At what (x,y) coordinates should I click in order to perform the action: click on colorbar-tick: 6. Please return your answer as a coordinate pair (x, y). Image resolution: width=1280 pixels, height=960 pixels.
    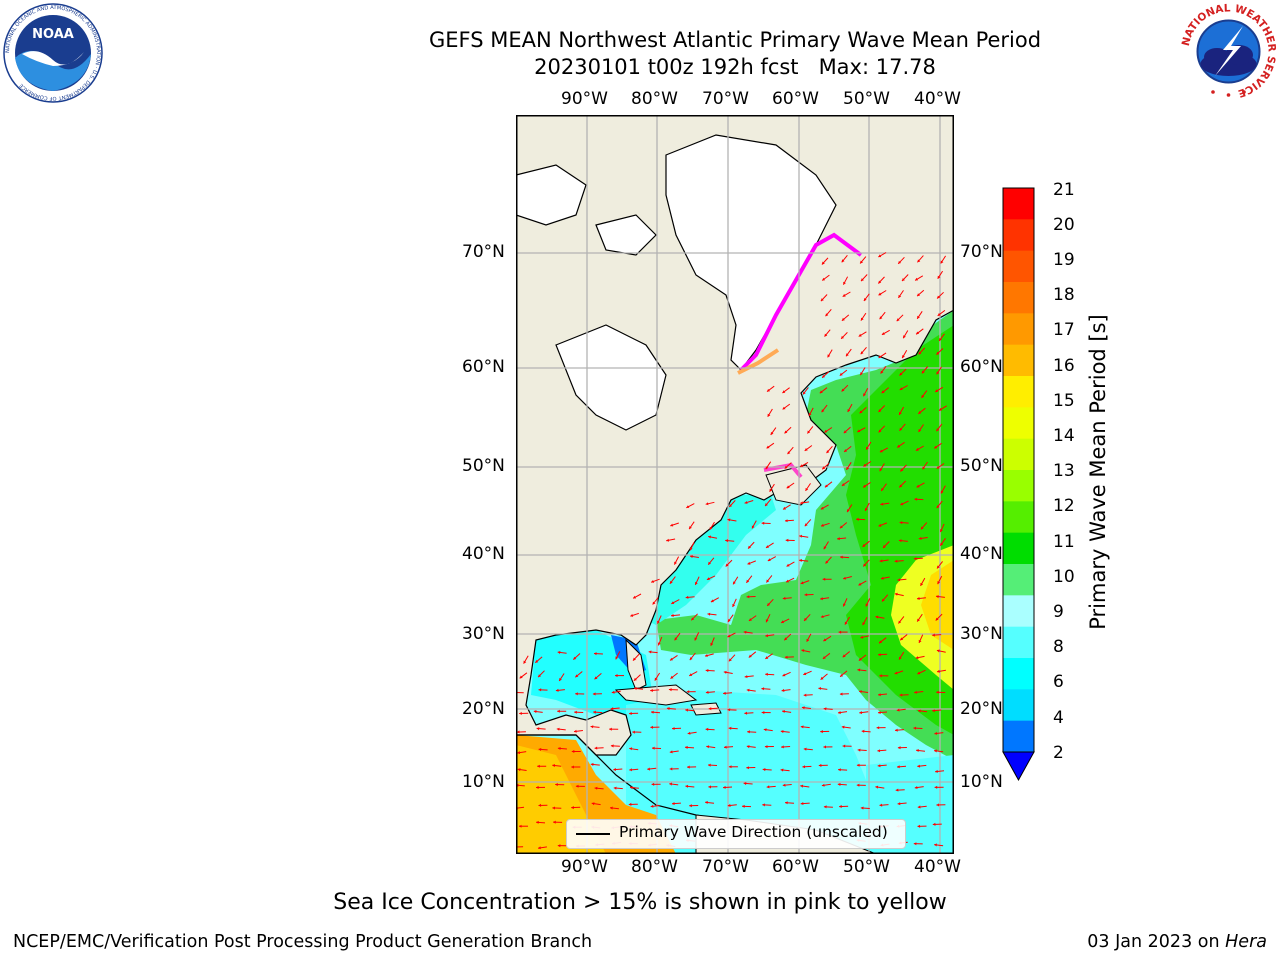
    Looking at the image, I should click on (1058, 682).